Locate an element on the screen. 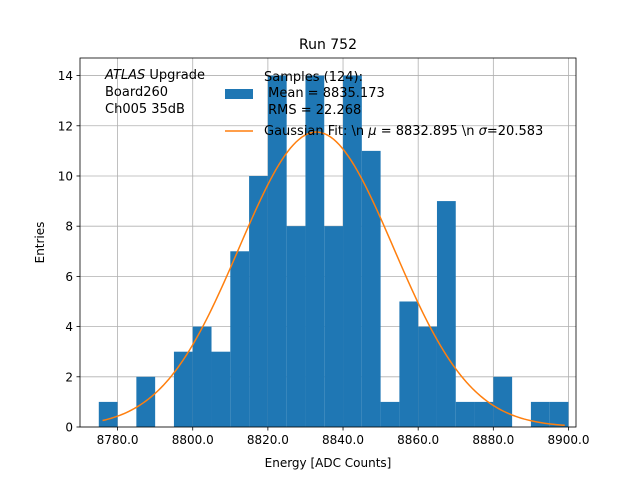  x-tick-label: 8880.0 is located at coordinates (493, 440).